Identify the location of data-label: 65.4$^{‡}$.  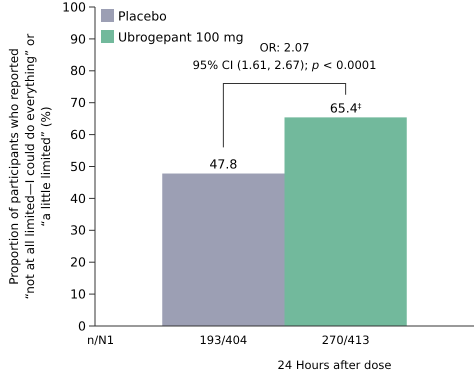
(346, 108).